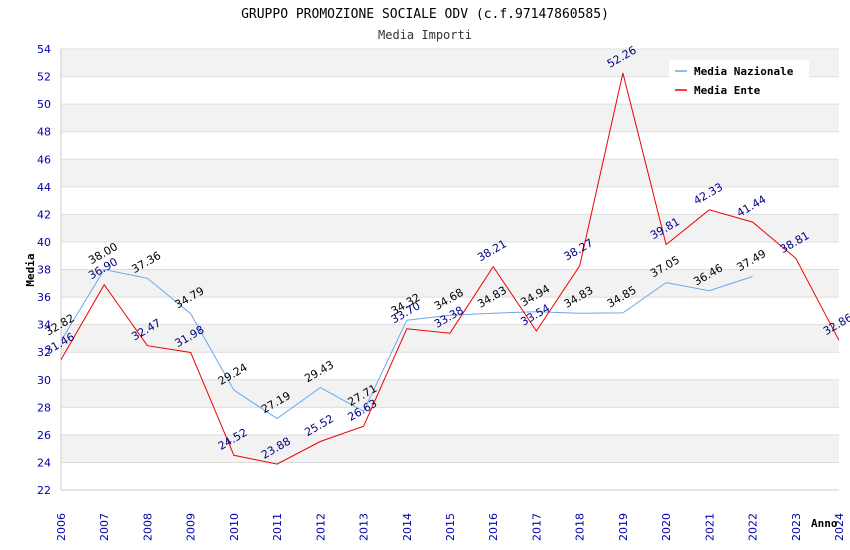 The width and height of the screenshot is (850, 550). I want to click on y-tick-label: 42, so click(44, 214).